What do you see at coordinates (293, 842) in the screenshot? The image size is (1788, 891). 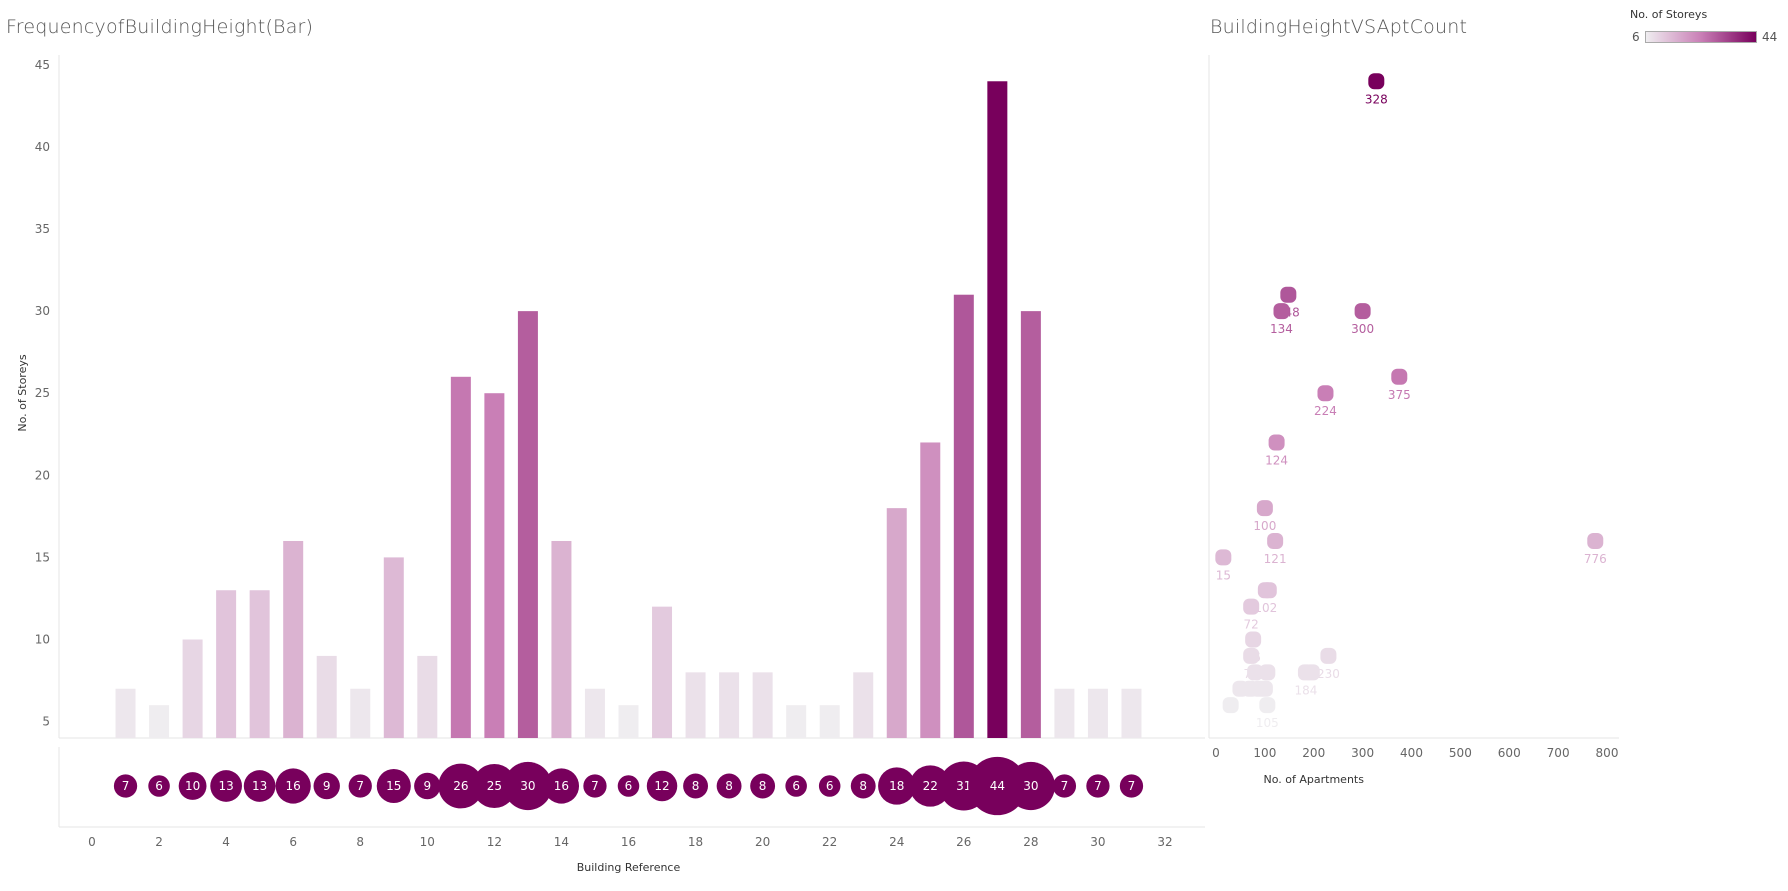 I see `x-tick-label: 6` at bounding box center [293, 842].